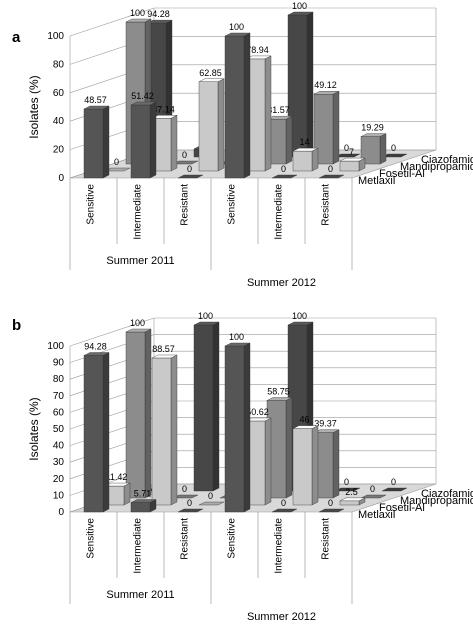 Image resolution: width=473 pixels, height=636 pixels. I want to click on x-tick-label: Sensitive, so click(91, 538).